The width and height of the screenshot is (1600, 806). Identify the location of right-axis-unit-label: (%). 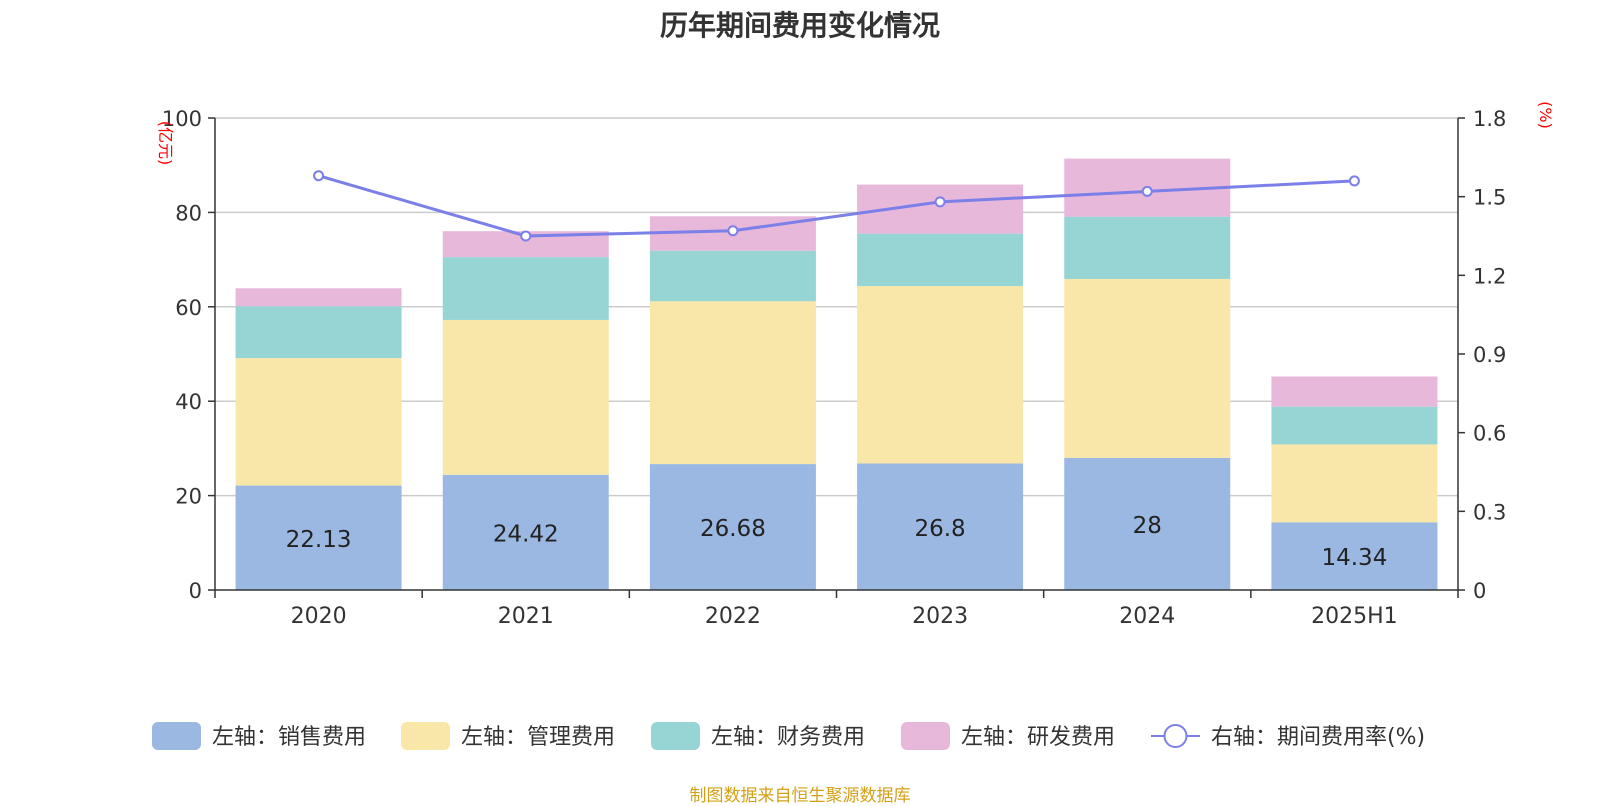
(1545, 115).